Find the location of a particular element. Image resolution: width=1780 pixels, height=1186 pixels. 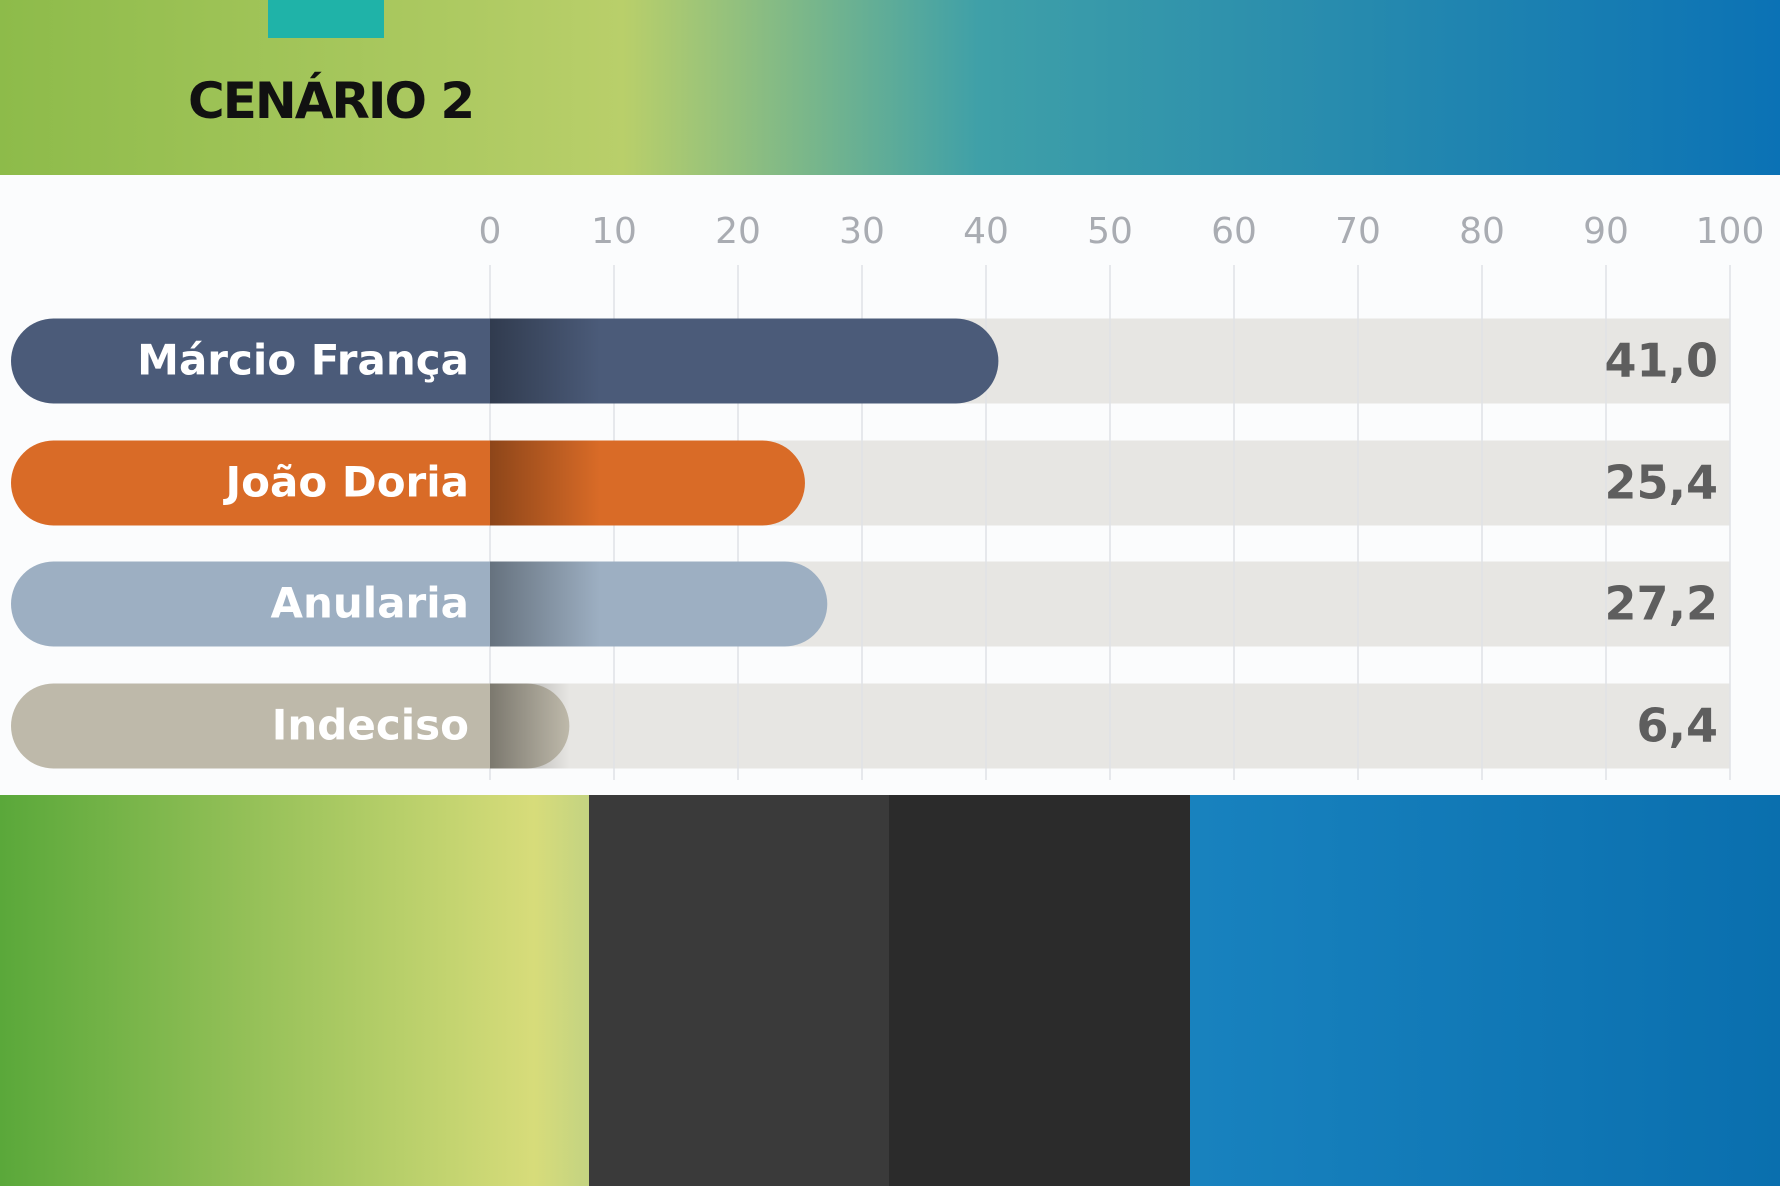

x-tick-label: 30 is located at coordinates (862, 231).